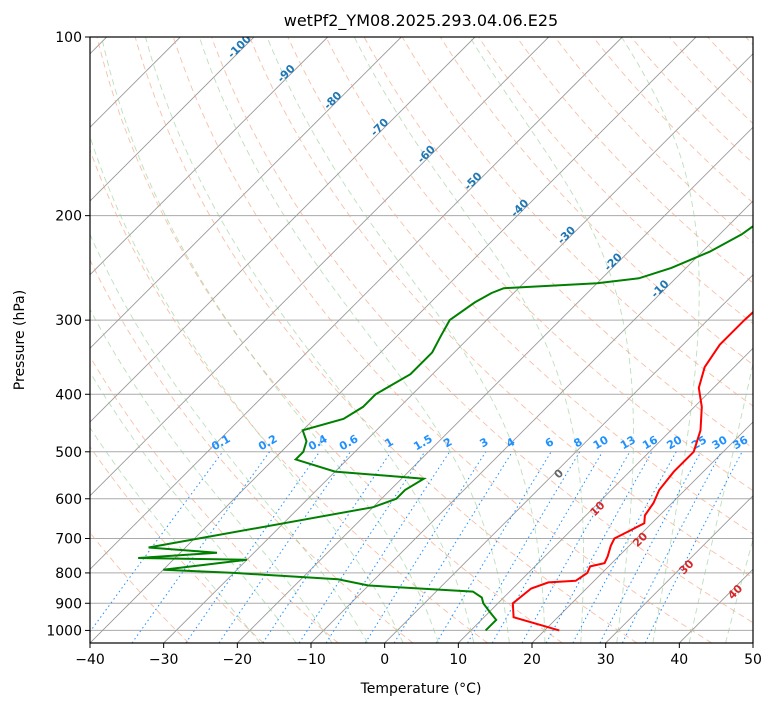 The image size is (775, 708). What do you see at coordinates (68, 500) in the screenshot?
I see `y-tick-label: 600` at bounding box center [68, 500].